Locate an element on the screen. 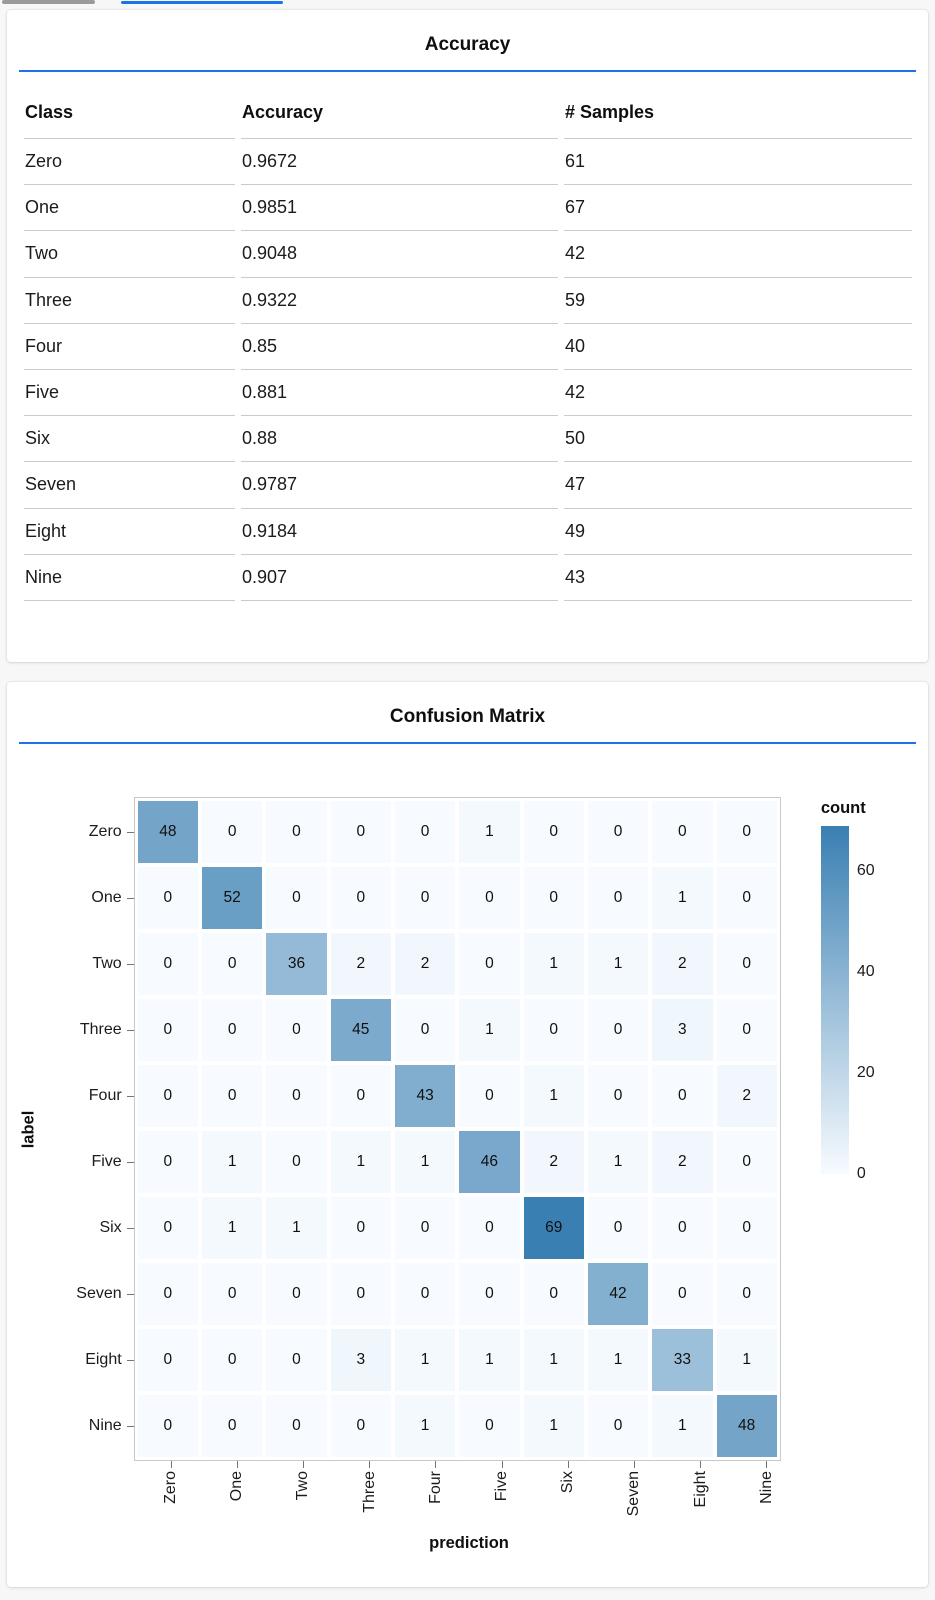  x-tick-label-text: Zero is located at coordinates (171, 1487).